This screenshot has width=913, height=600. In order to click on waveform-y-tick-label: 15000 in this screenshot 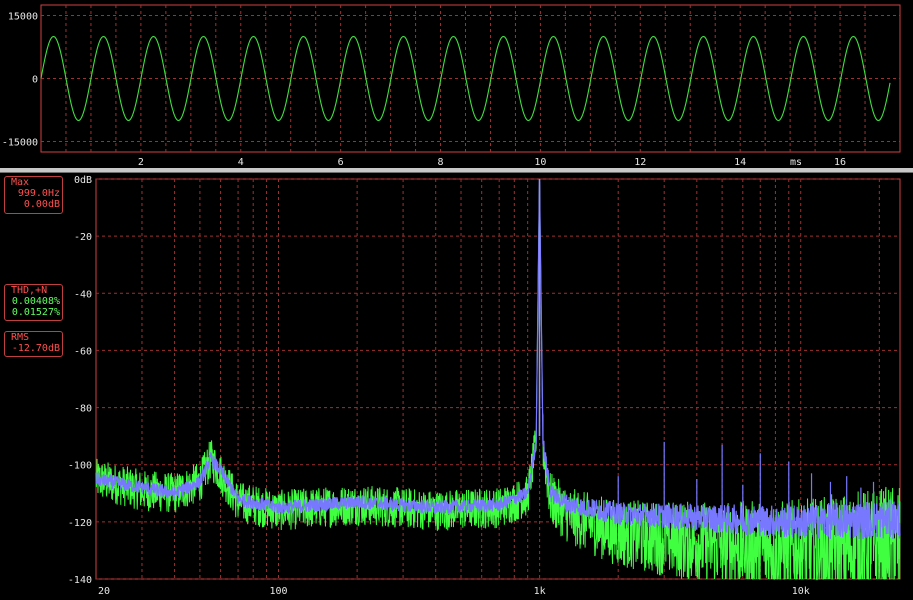, I will do `click(23, 17)`.